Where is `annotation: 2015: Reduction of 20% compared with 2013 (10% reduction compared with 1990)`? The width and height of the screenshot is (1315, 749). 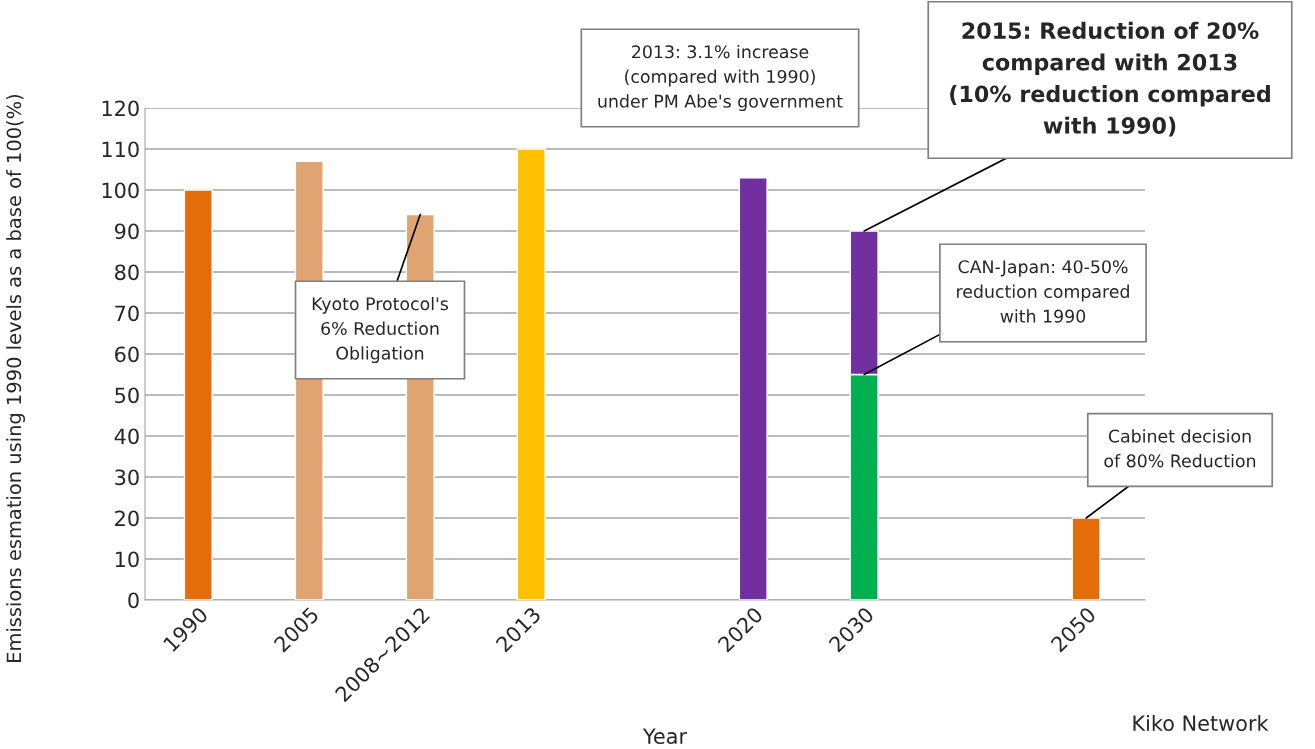
annotation: 2015: Reduction of 20% compared with 2013 (10% reduction compared with 1990) is located at coordinates (1110, 79).